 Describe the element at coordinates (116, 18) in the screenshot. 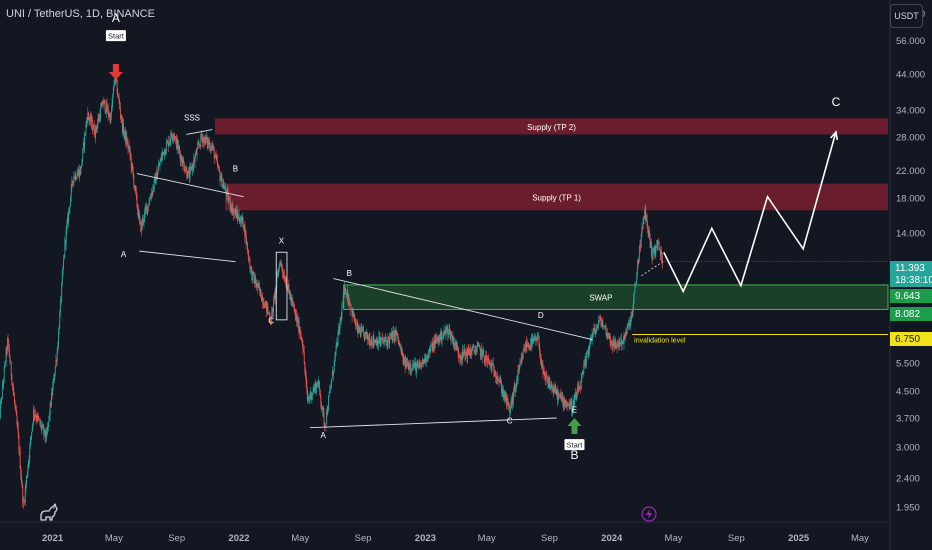

I see `wave-major-label: A` at that location.